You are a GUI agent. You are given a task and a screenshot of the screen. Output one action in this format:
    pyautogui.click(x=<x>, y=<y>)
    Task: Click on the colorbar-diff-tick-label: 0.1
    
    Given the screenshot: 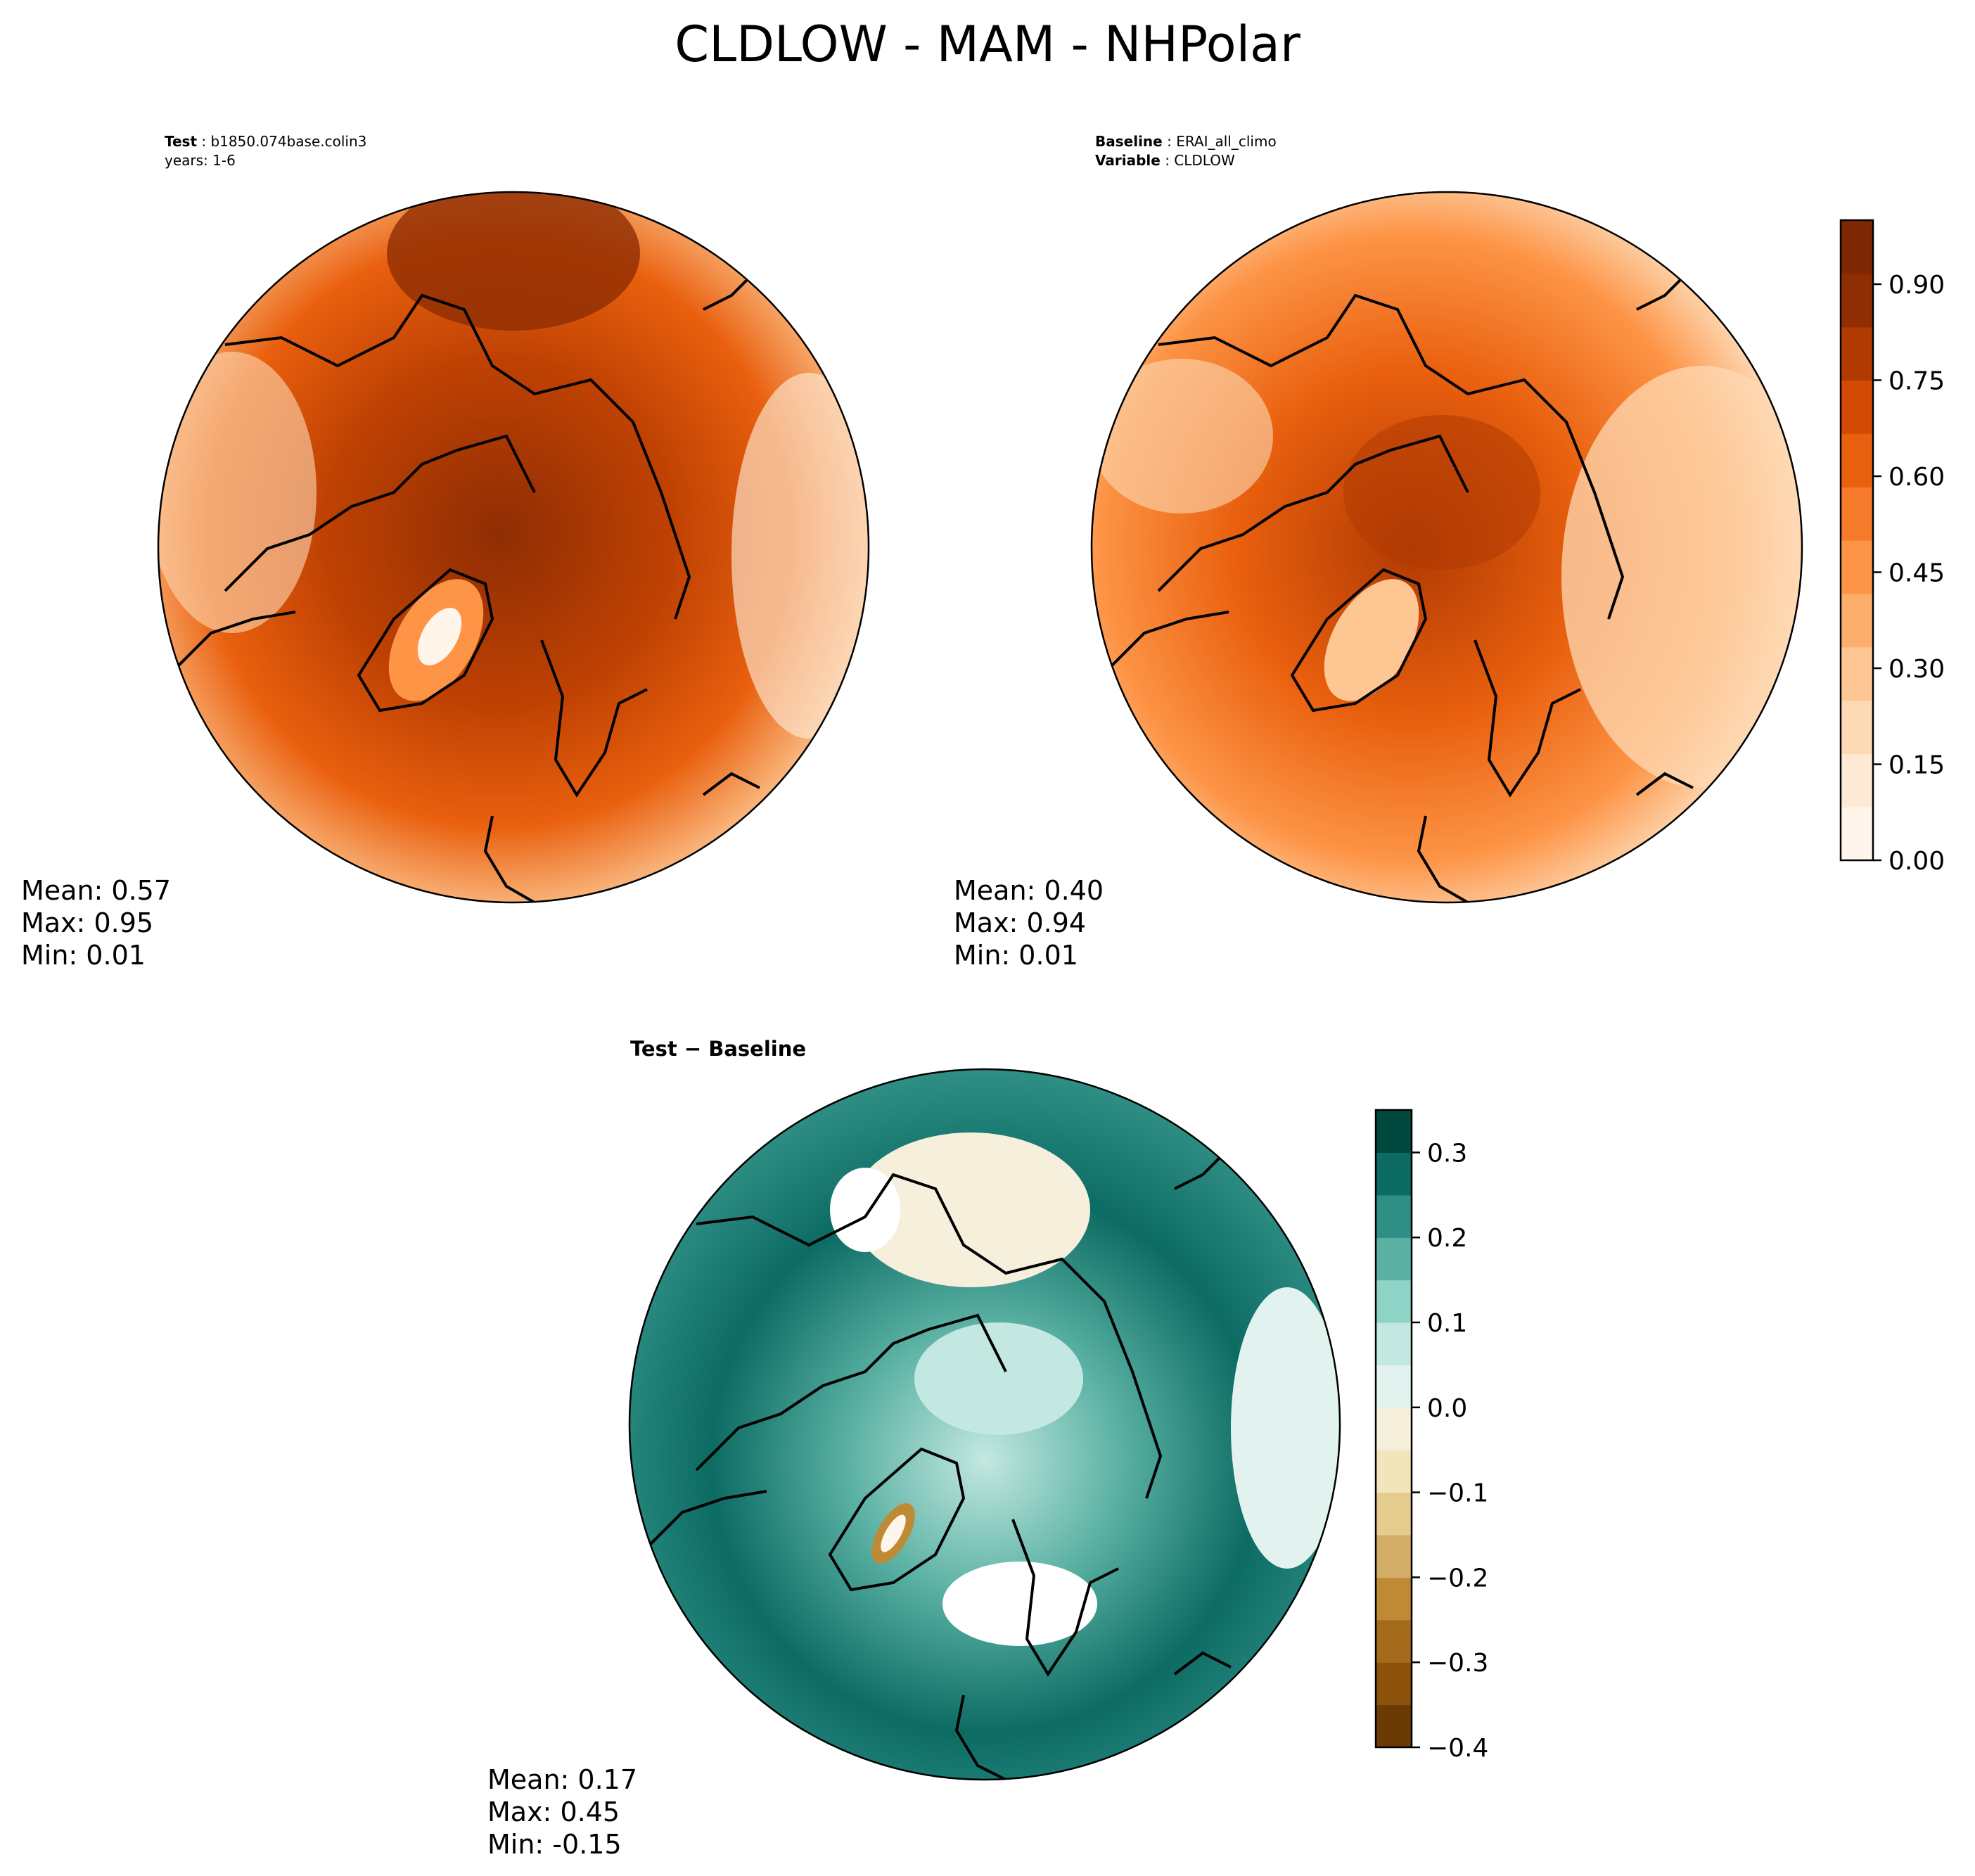 What is the action you would take?
    pyautogui.click(x=1447, y=1323)
    